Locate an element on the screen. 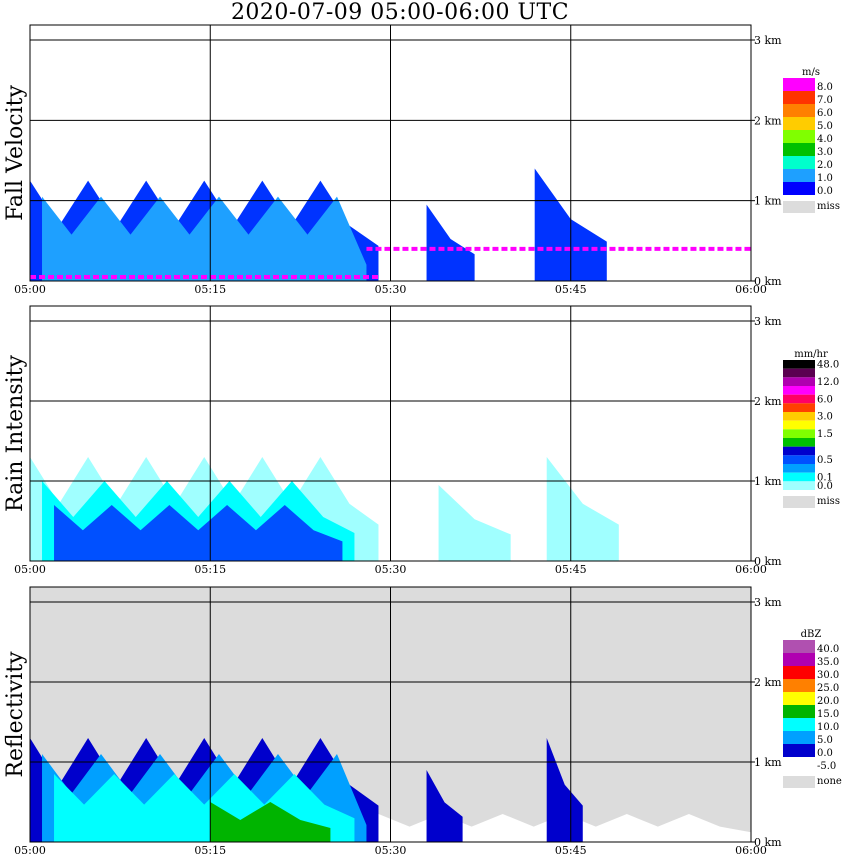 The width and height of the screenshot is (850, 868). legend-label: 5.0 is located at coordinates (825, 740).